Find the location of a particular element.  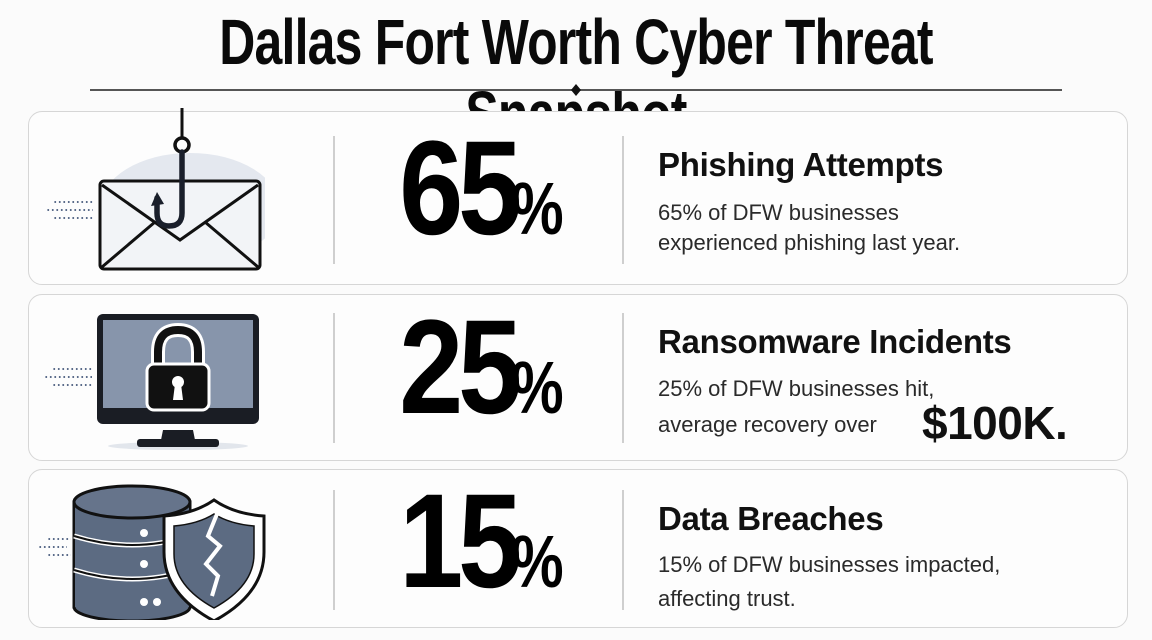

card-heading: Ransomware Incidents is located at coordinates (835, 341).